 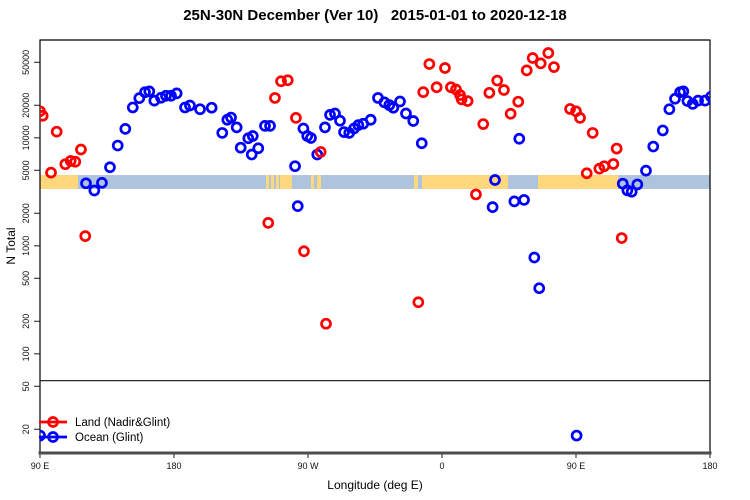 I want to click on y-tick-label: 20000, so click(x=26, y=105).